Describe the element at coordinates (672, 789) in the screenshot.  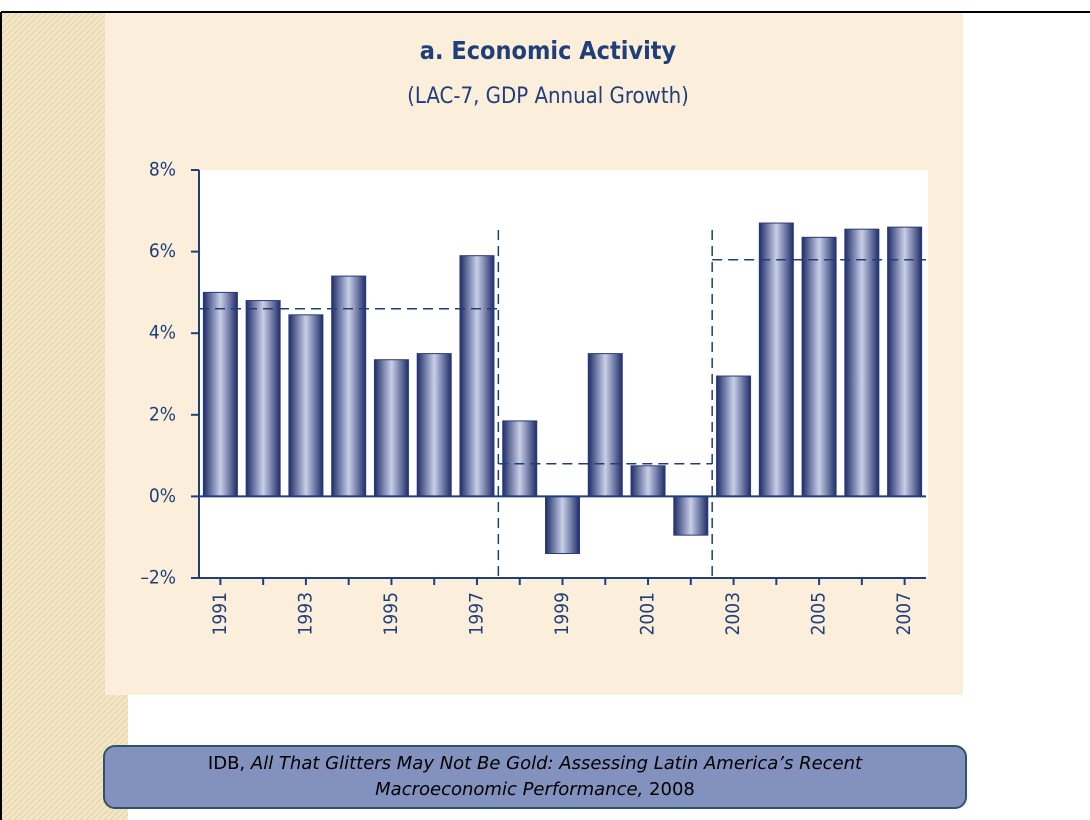
I see `caption-year: 2008` at that location.